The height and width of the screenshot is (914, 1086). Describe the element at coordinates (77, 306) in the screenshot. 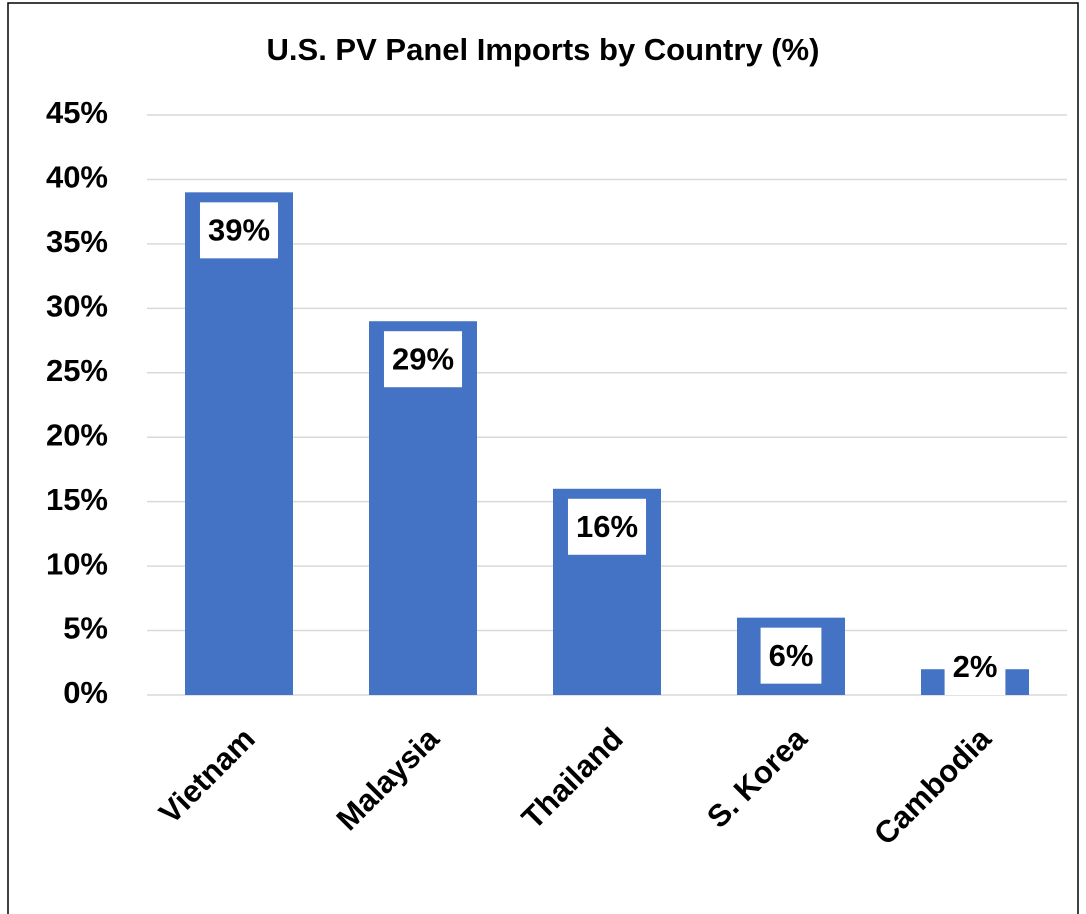

I see `y-tick-label: 30%` at that location.